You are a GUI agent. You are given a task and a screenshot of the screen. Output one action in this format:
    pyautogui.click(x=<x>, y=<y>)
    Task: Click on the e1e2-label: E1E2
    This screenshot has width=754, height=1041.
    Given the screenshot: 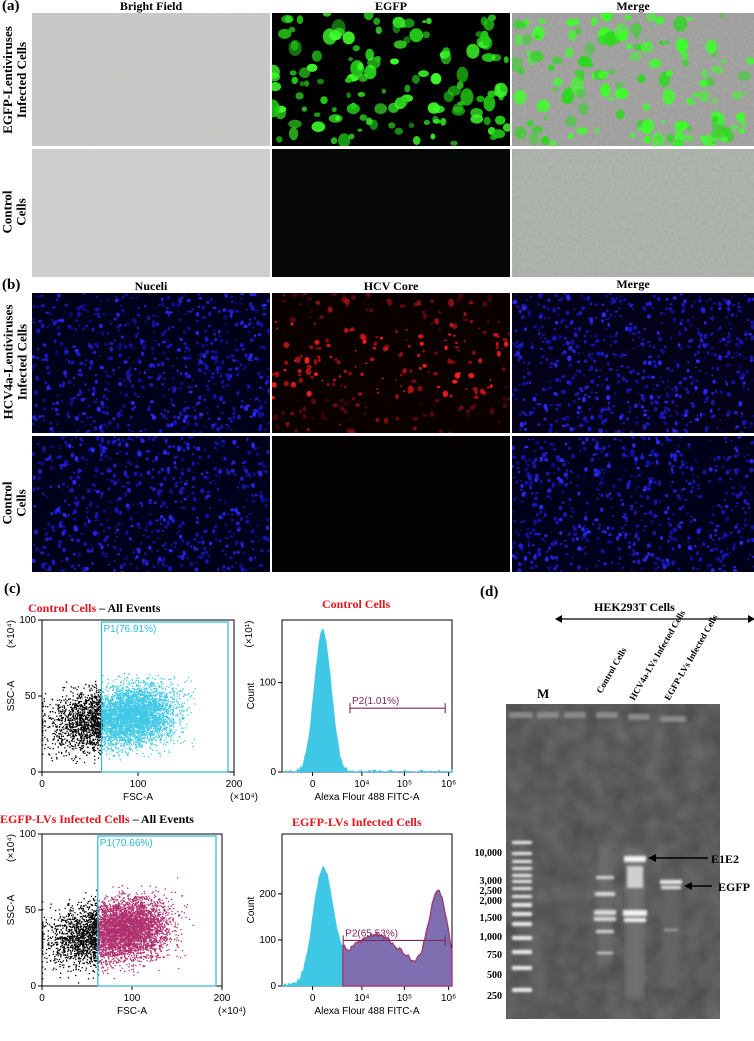 What is the action you would take?
    pyautogui.click(x=725, y=859)
    